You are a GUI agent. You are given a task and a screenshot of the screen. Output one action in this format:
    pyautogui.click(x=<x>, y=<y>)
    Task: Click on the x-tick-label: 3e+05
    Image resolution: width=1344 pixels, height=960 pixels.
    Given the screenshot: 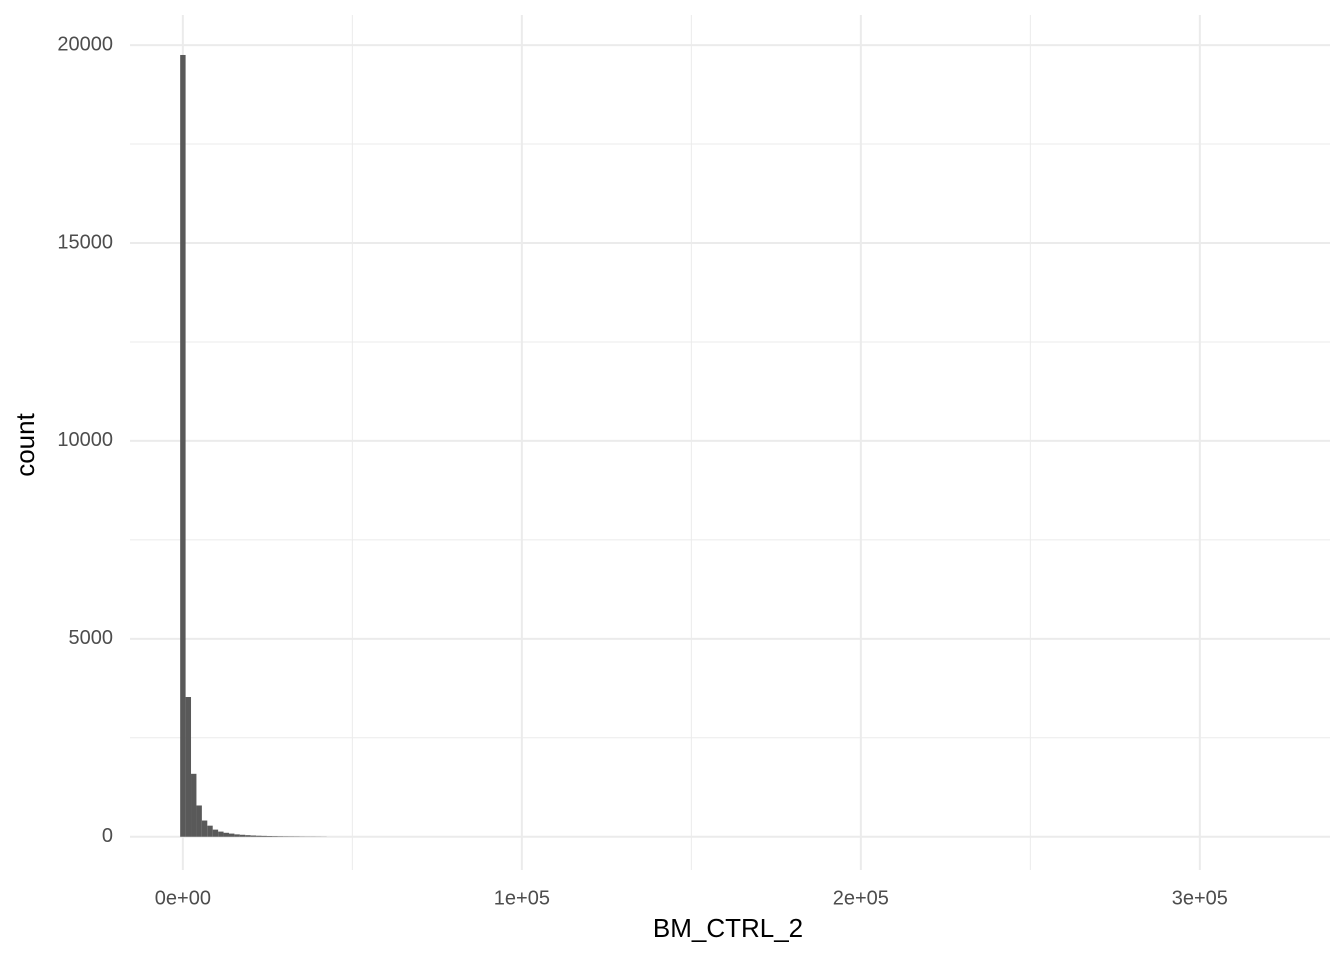 What is the action you would take?
    pyautogui.click(x=1200, y=898)
    